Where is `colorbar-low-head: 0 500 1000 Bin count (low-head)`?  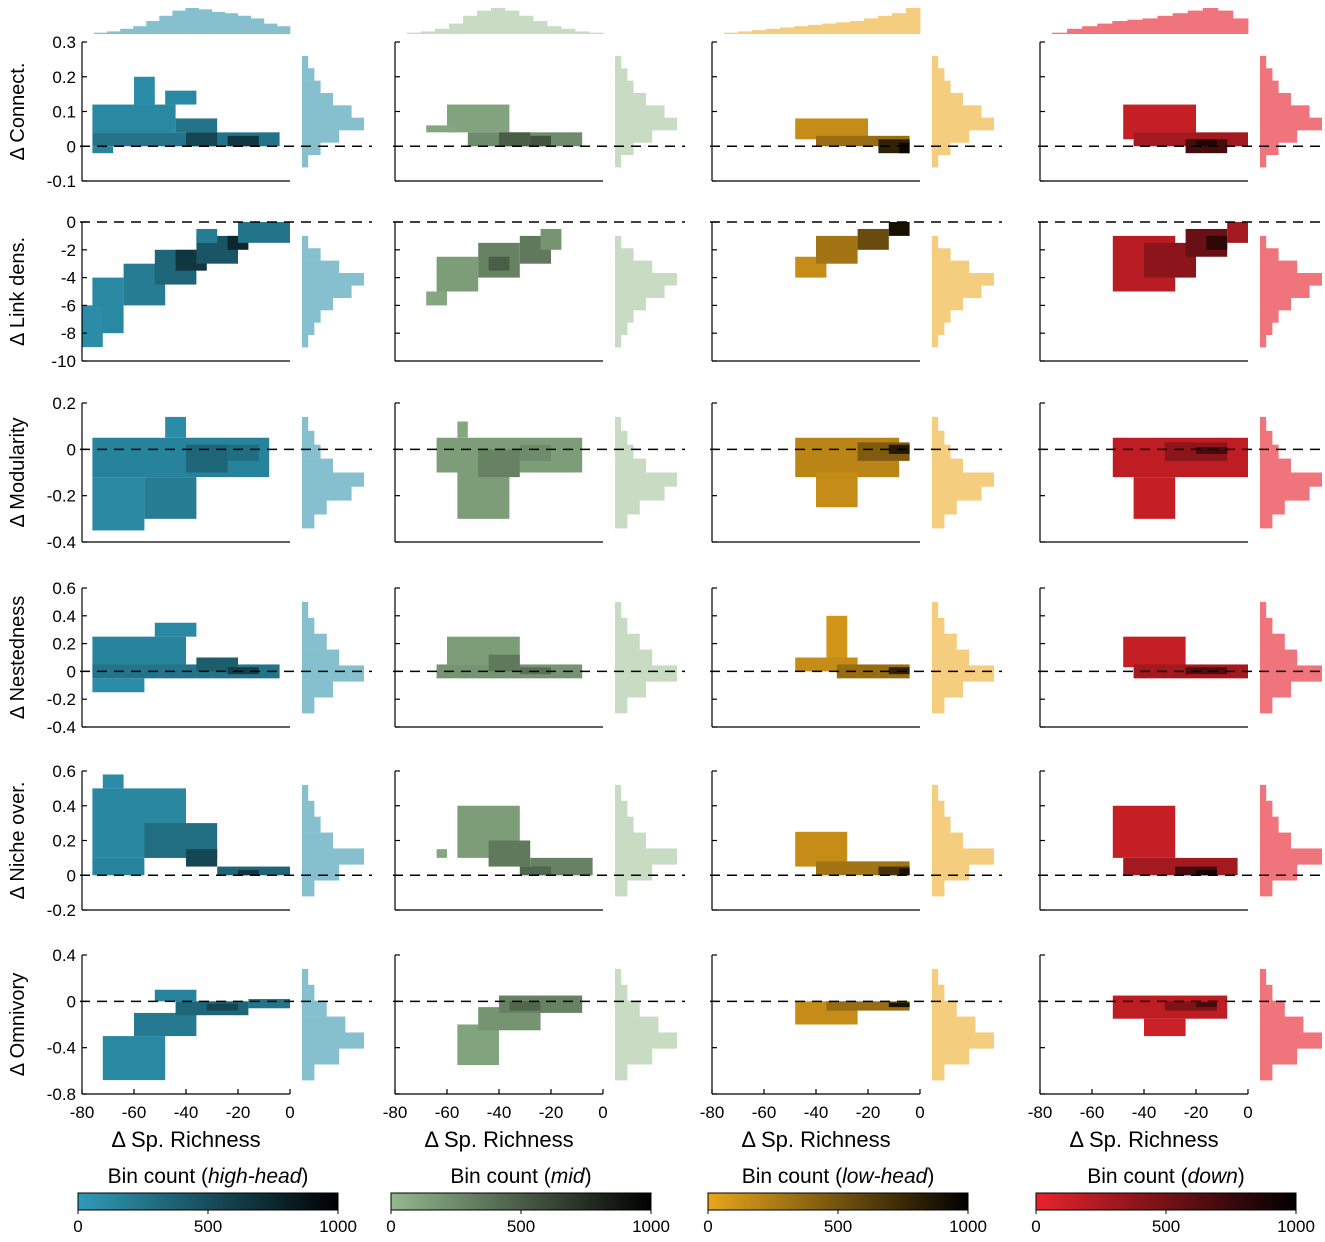 colorbar-low-head: 0 500 1000 Bin count (low-head) is located at coordinates (845, 1200).